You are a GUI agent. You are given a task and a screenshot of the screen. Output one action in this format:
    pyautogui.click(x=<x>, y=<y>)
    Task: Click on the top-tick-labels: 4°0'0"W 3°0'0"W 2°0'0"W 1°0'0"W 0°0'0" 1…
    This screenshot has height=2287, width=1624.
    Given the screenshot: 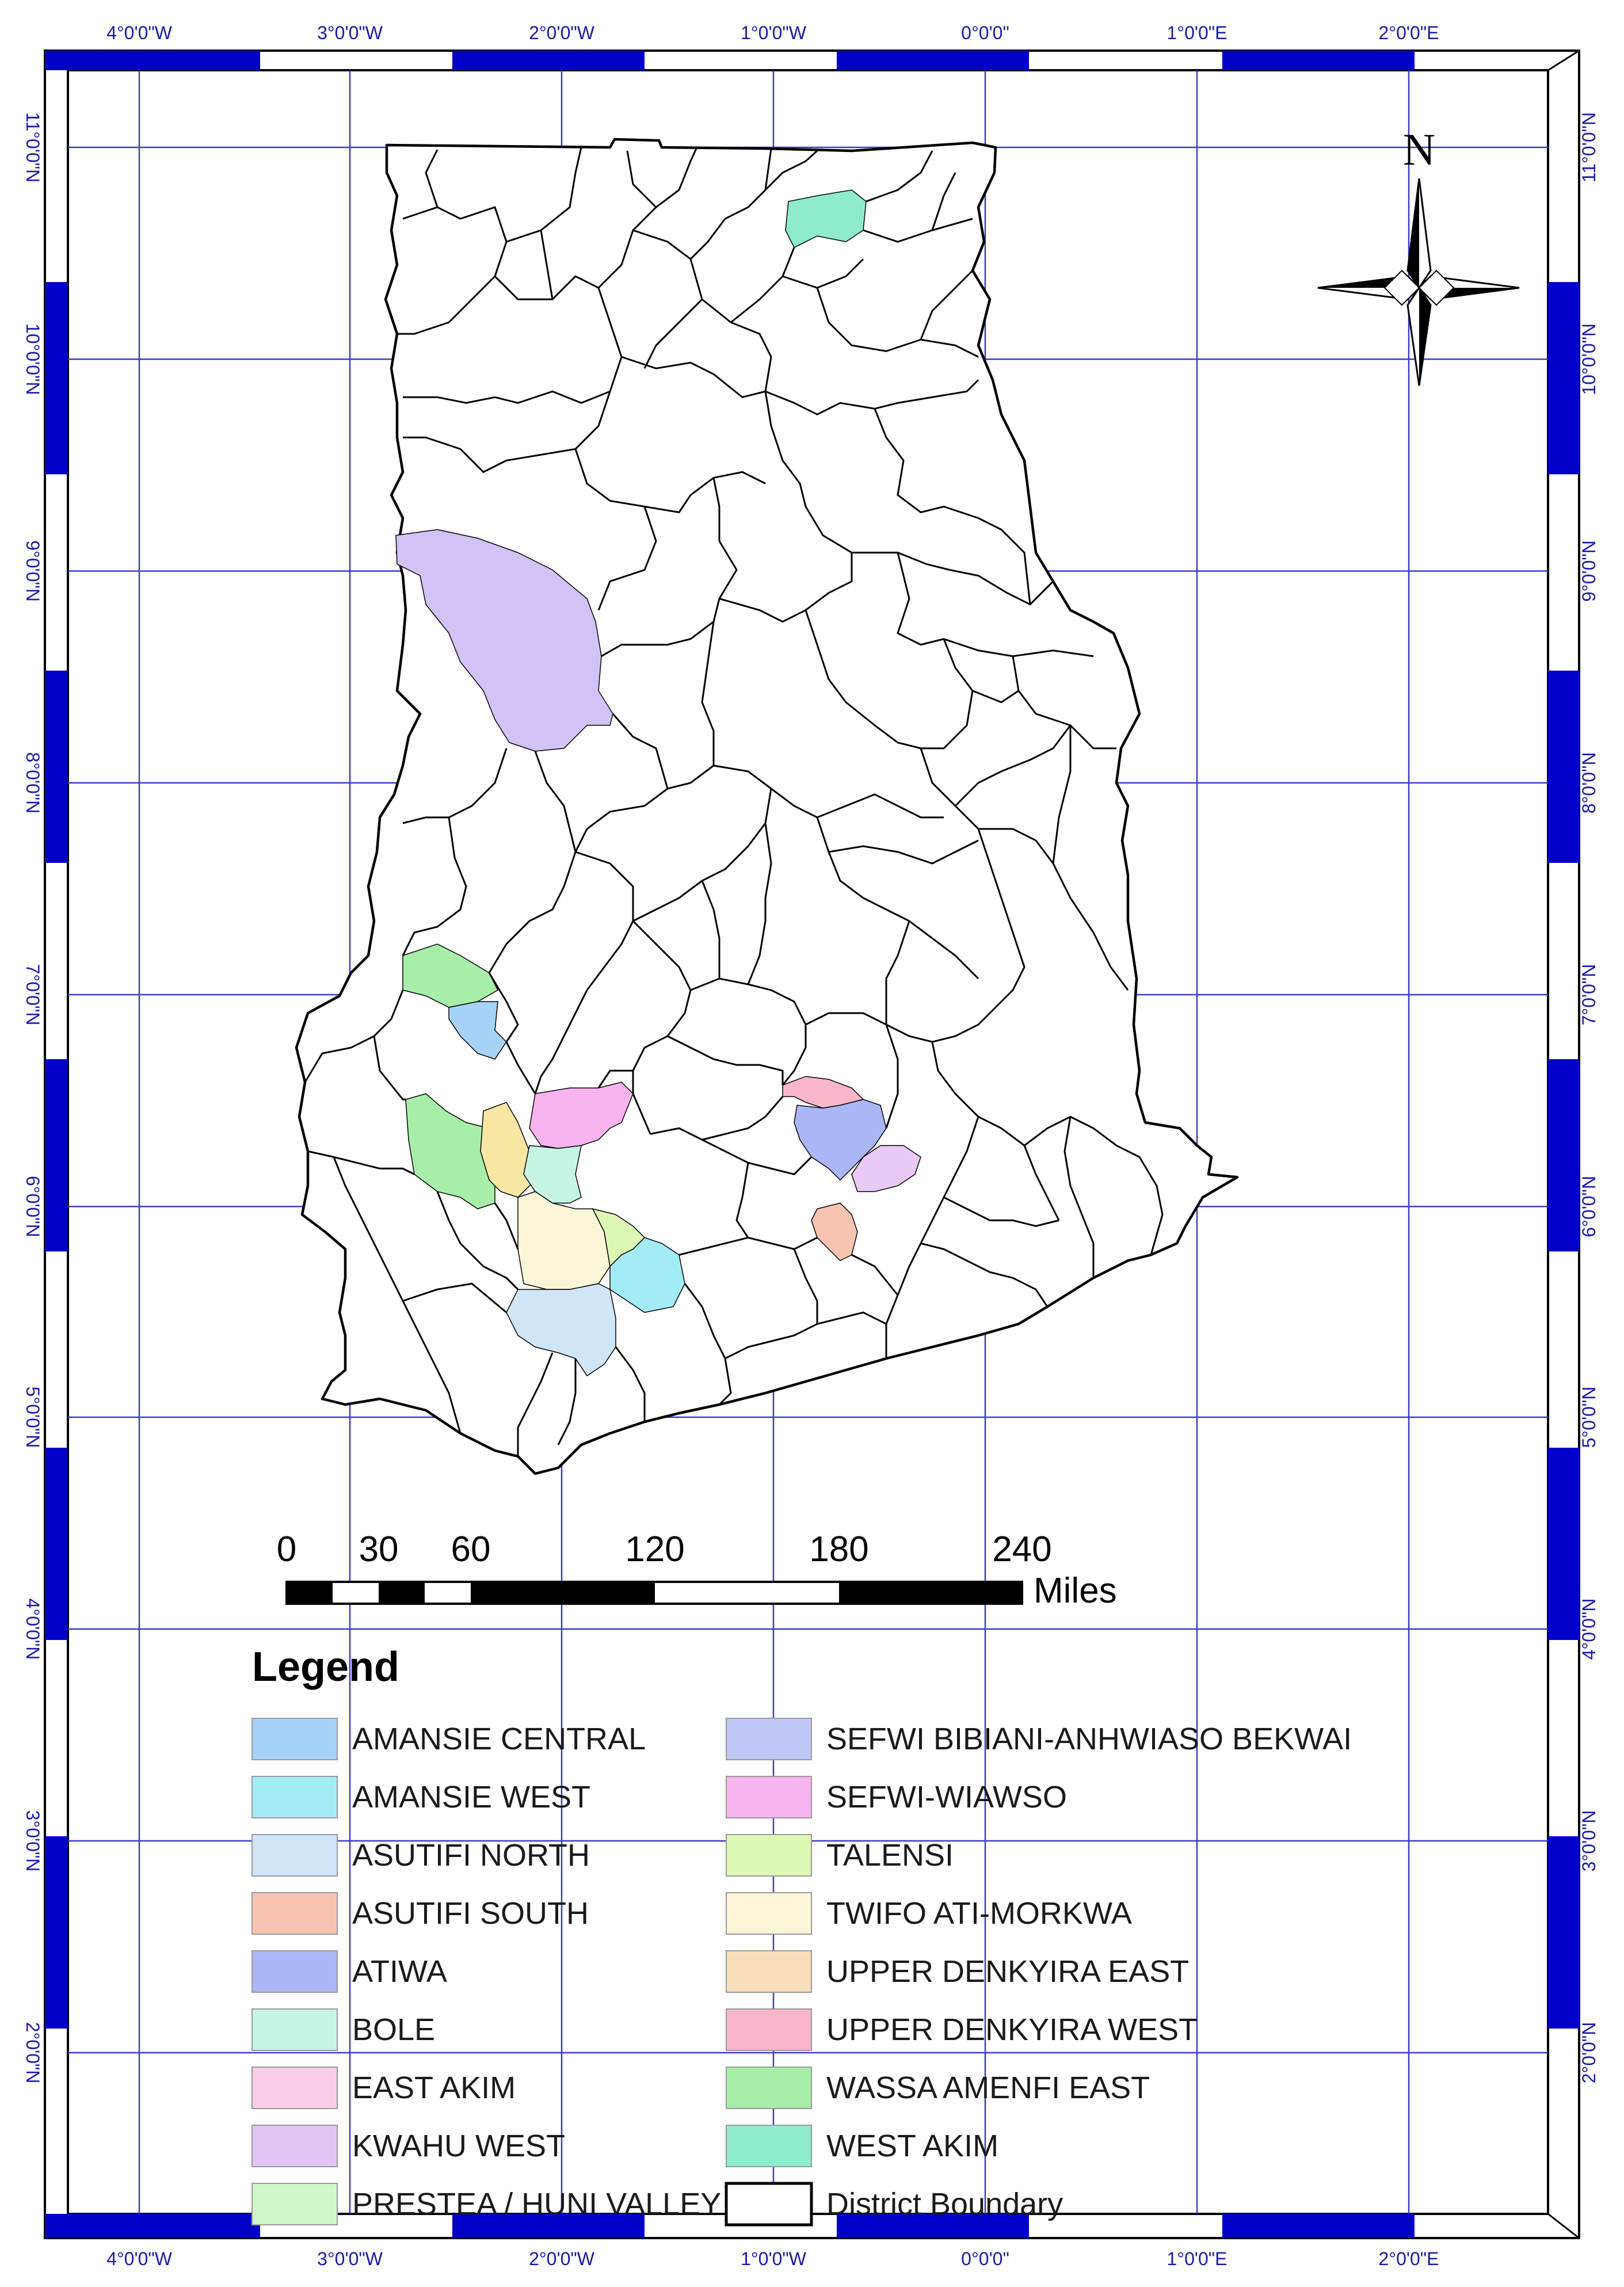 What is the action you would take?
    pyautogui.click(x=772, y=32)
    